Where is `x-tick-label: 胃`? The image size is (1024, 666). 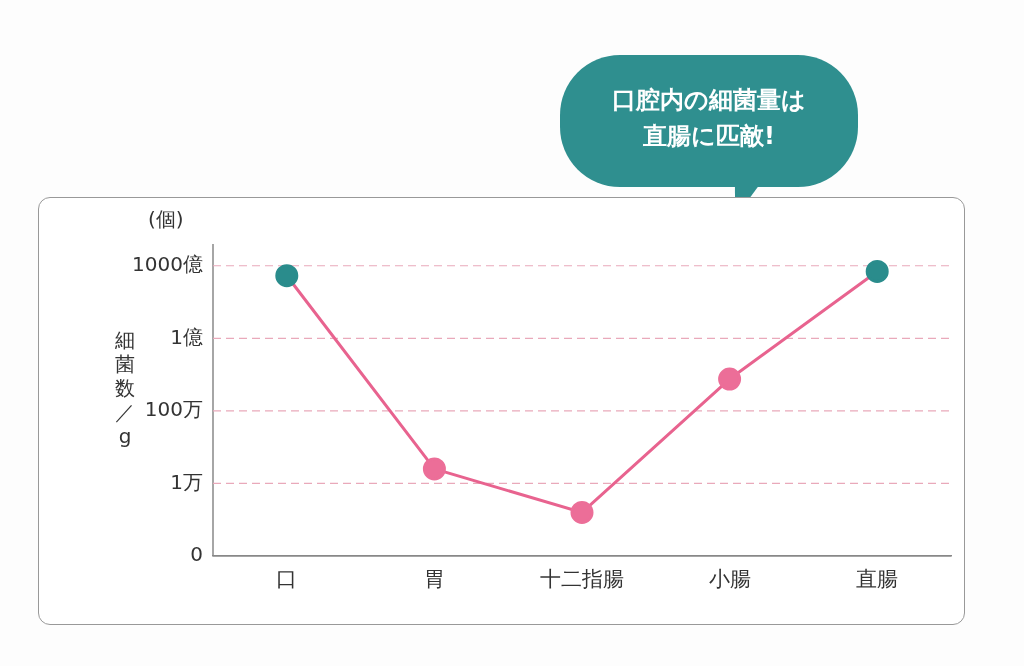
x-tick-label: 胃 is located at coordinates (434, 579).